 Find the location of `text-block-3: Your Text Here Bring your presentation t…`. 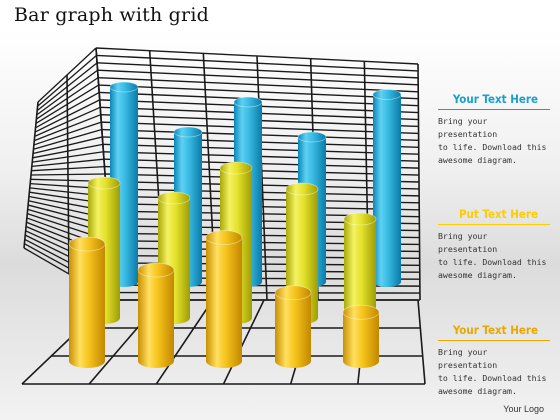

text-block-3: Your Text Here Bring your presentation t… is located at coordinates (494, 360).